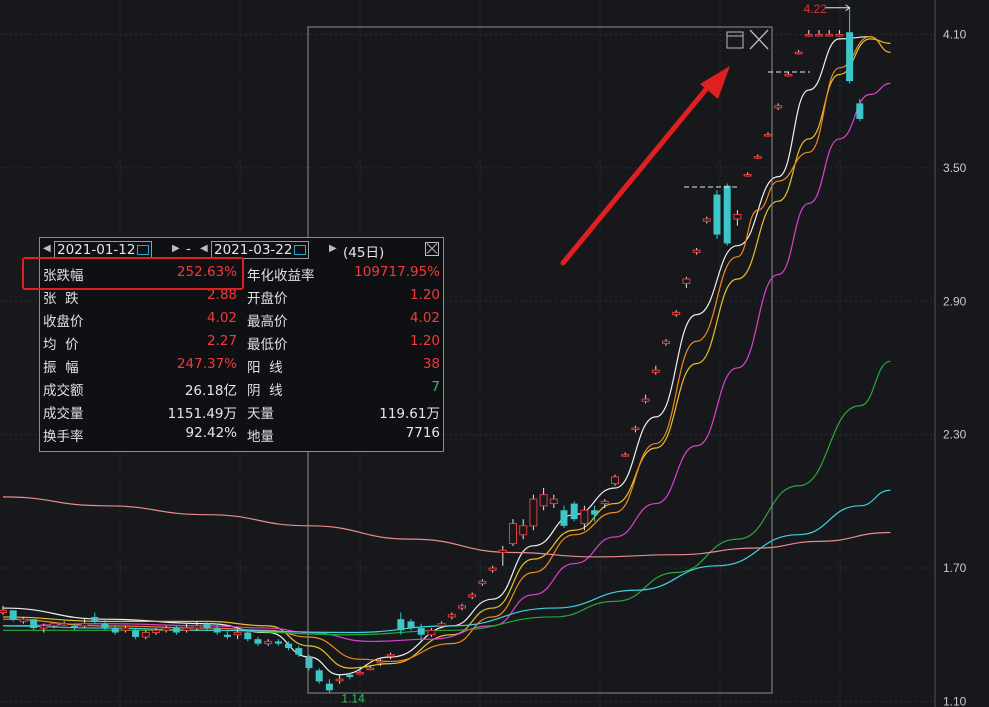 The width and height of the screenshot is (989, 707). I want to click on y-tick-label-5: 1.10, so click(955, 700).